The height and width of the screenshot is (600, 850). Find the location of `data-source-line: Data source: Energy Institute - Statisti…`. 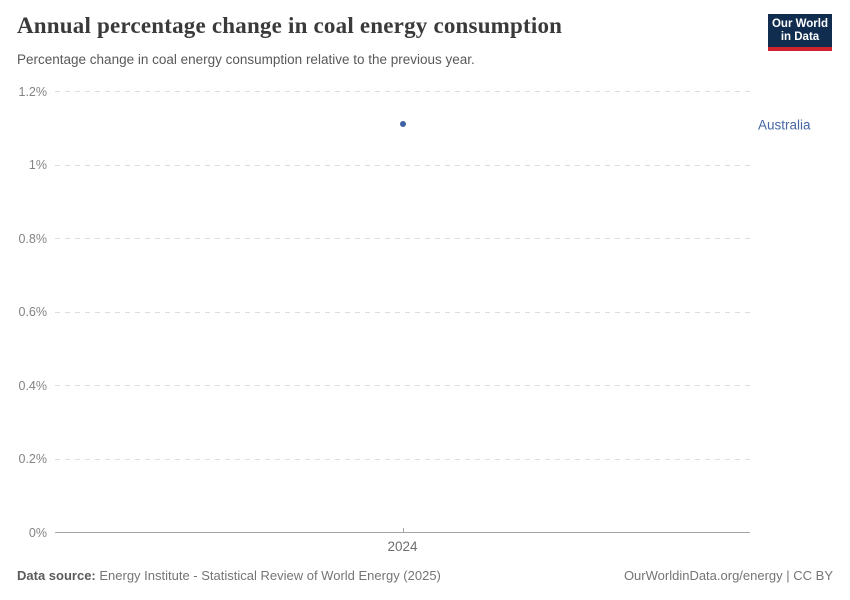

data-source-line: Data source: Energy Institute - Statisti… is located at coordinates (229, 575).